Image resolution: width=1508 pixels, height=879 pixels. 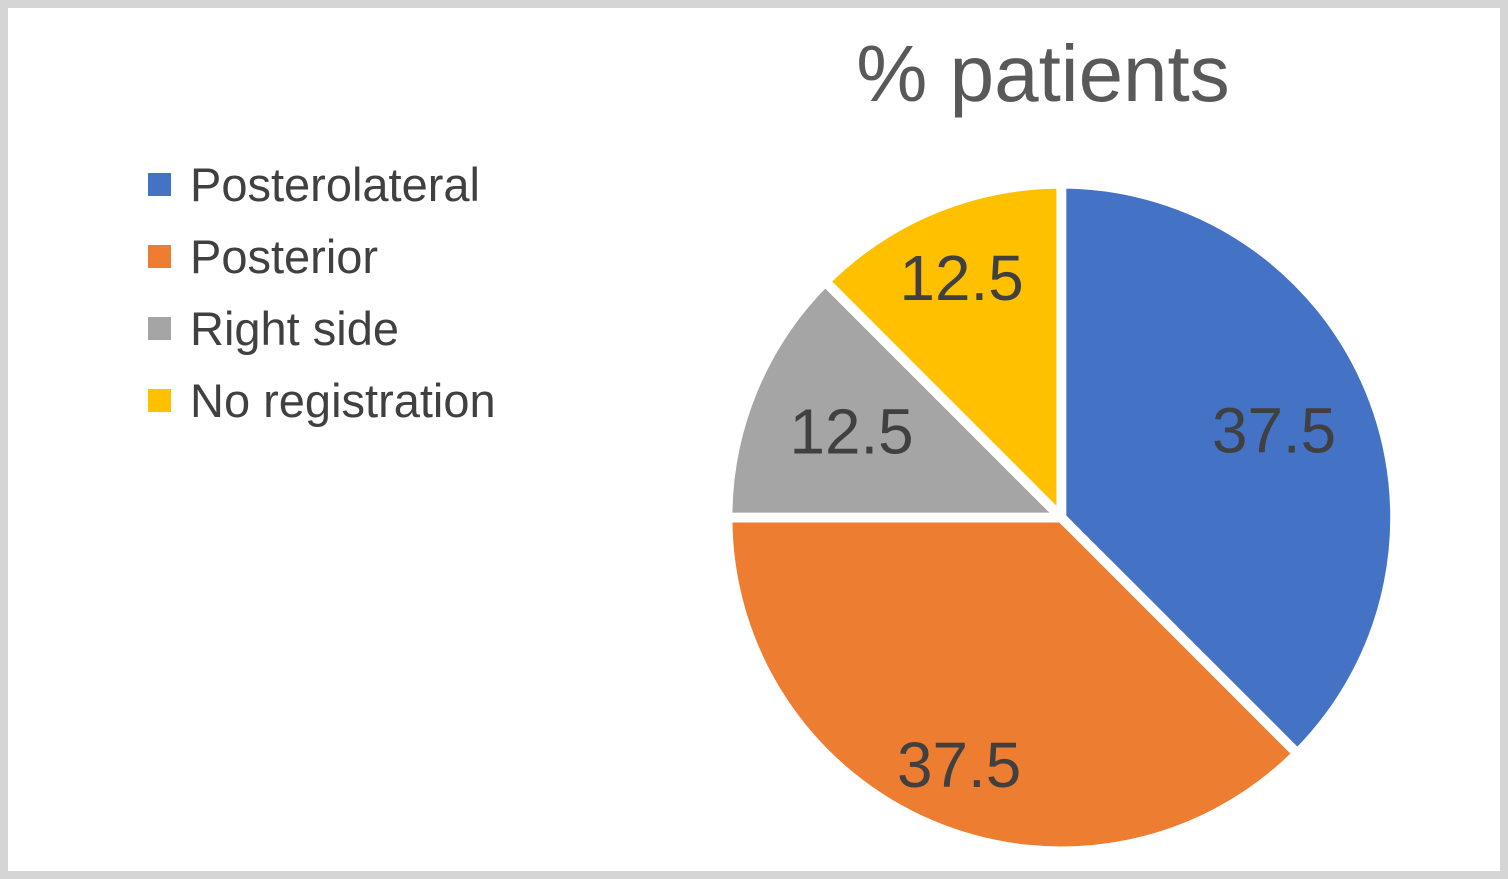 What do you see at coordinates (335, 184) in the screenshot?
I see `legend-label: Posterolateral` at bounding box center [335, 184].